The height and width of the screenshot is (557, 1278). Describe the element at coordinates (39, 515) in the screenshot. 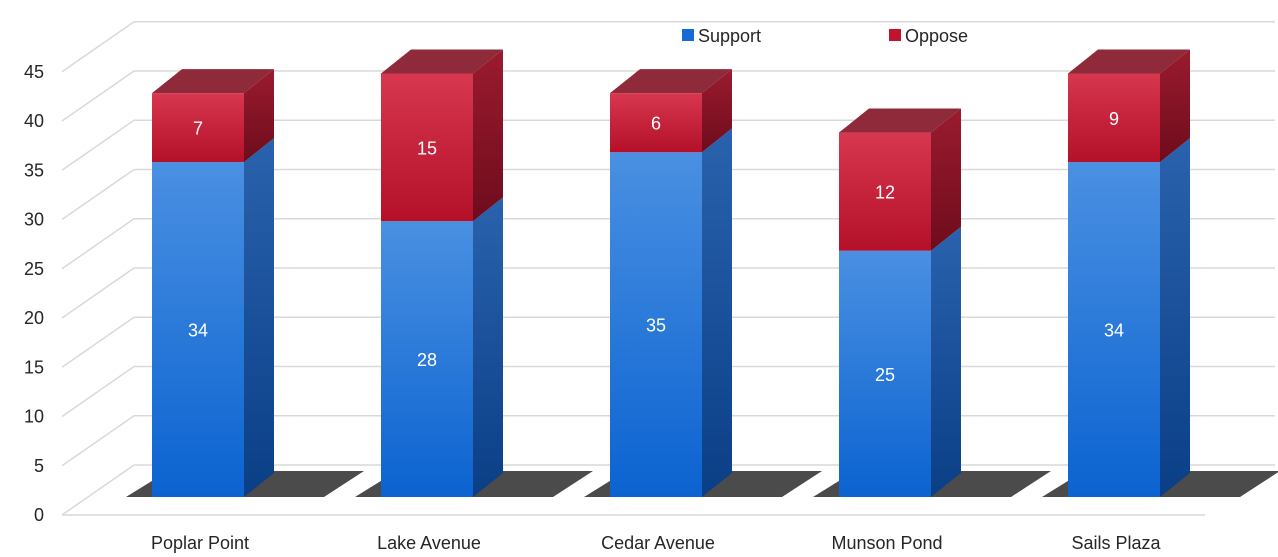

I see `y-tick-label: 0` at that location.